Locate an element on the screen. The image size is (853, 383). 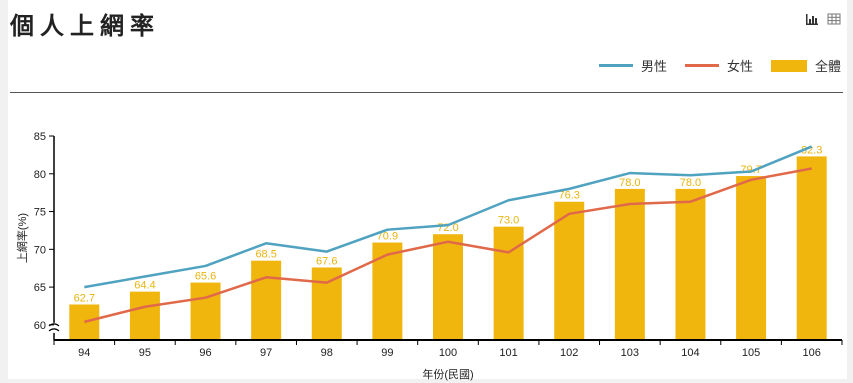
bar-label-97: 68.5 is located at coordinates (265, 255).